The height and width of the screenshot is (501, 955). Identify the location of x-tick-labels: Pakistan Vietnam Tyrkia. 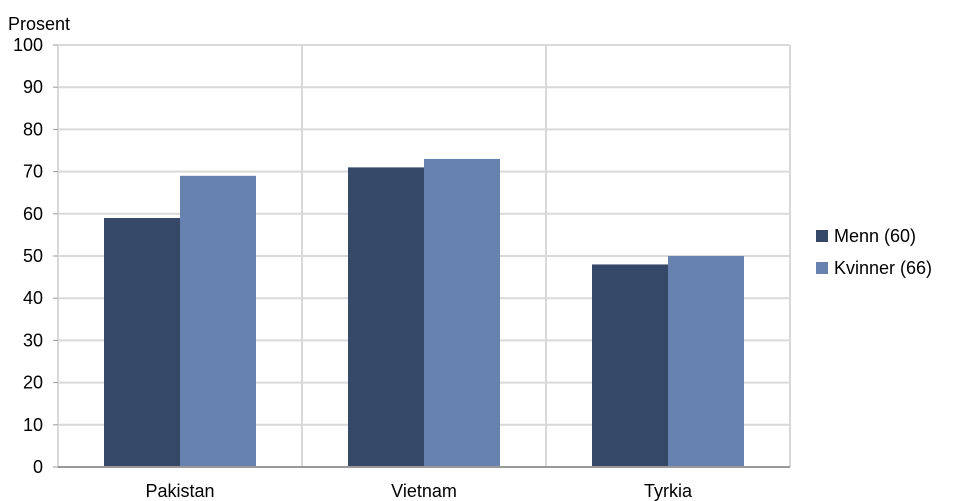
(419, 491).